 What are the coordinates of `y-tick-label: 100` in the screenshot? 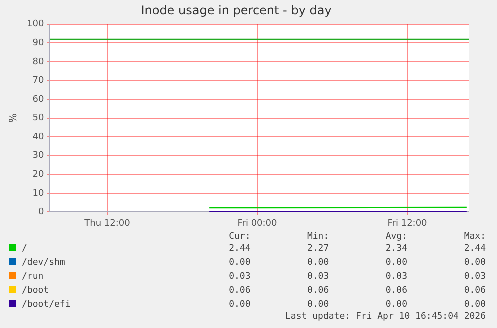 It's located at (35, 25).